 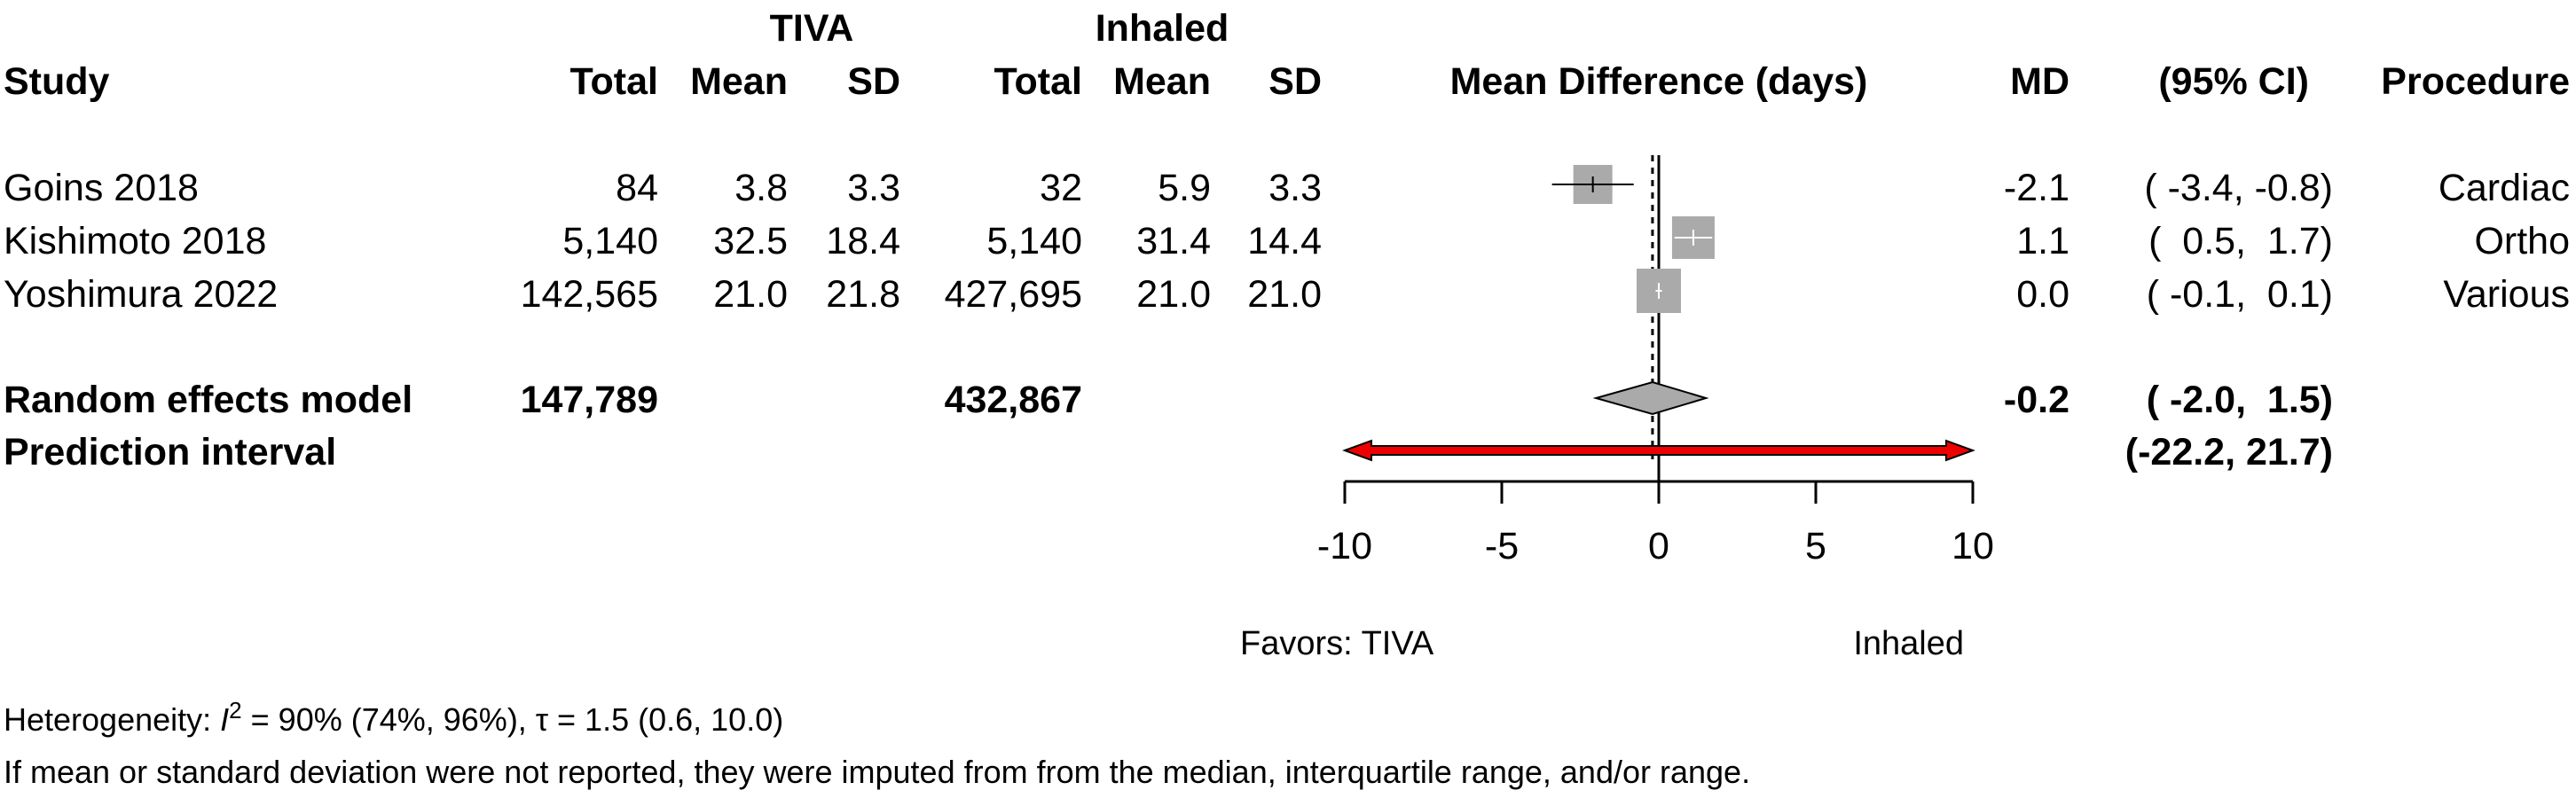 What do you see at coordinates (1295, 82) in the screenshot?
I see `col-header-sd-inhaled: SD` at bounding box center [1295, 82].